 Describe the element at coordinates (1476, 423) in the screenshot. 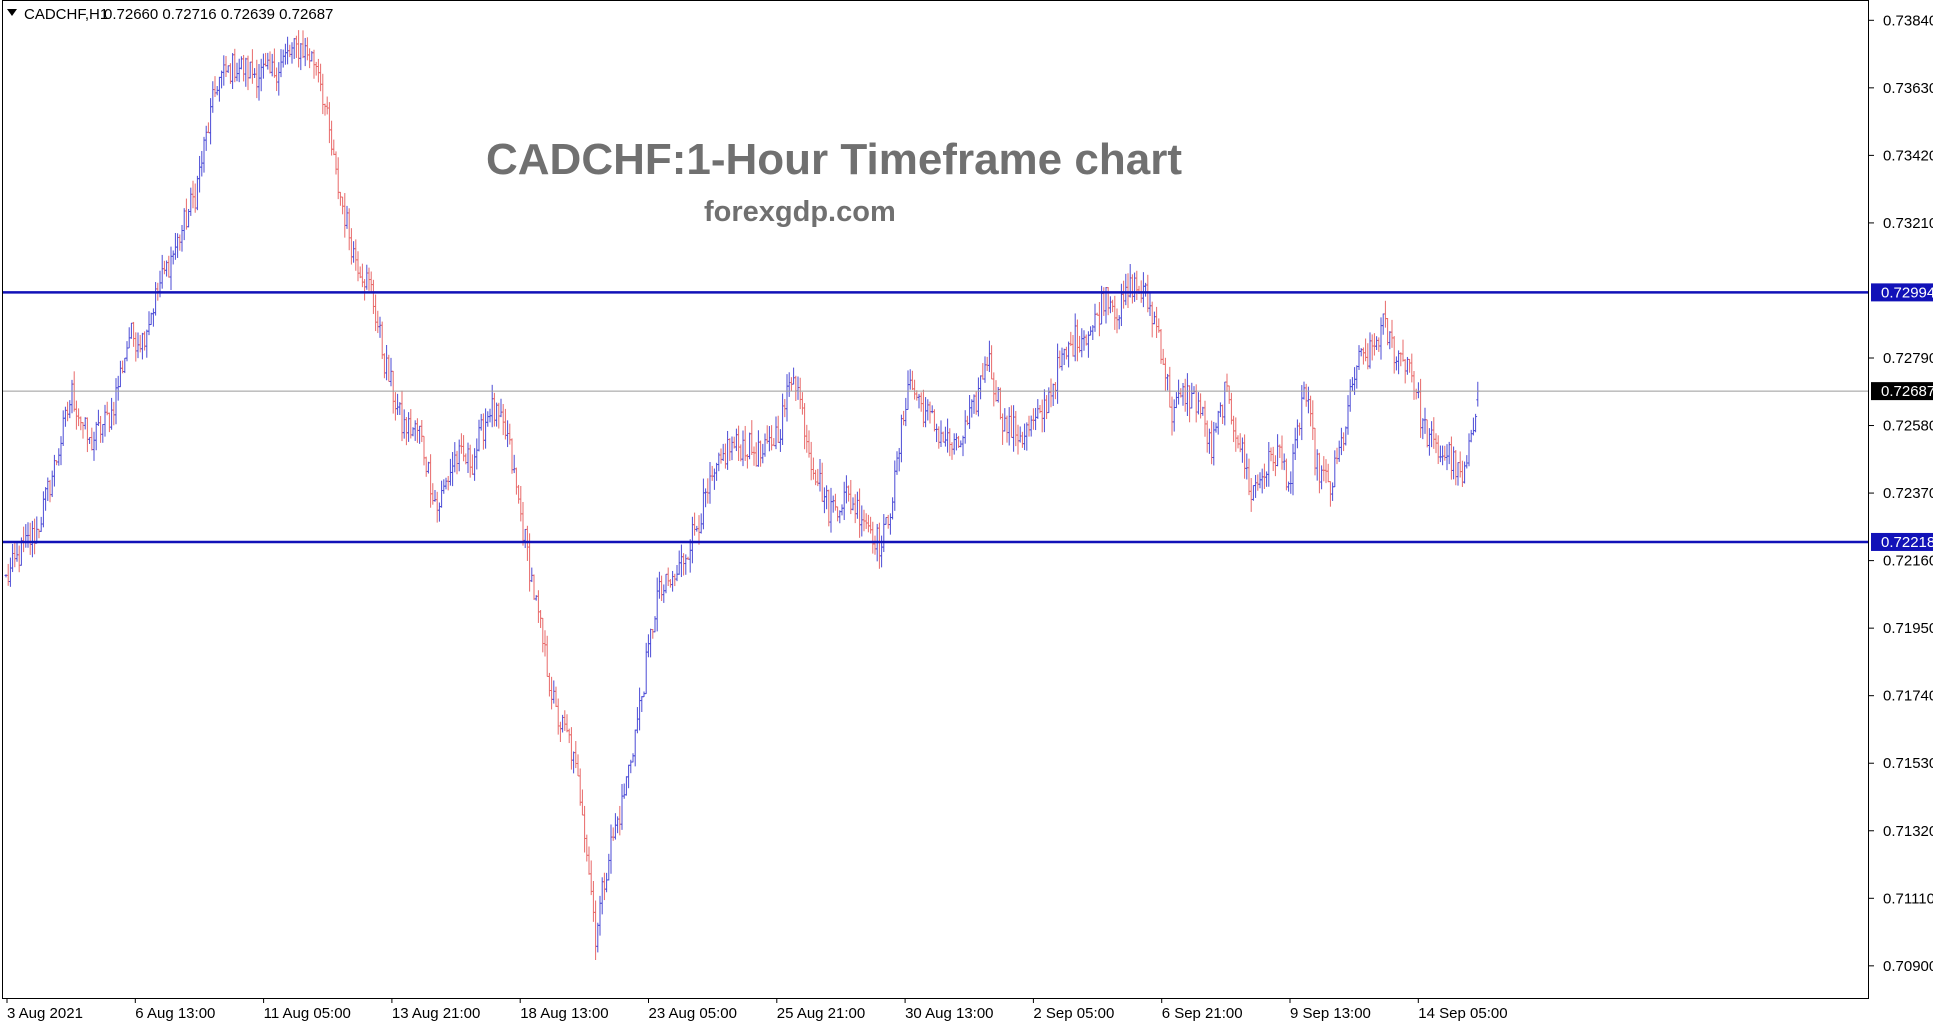

I see `candle` at that location.